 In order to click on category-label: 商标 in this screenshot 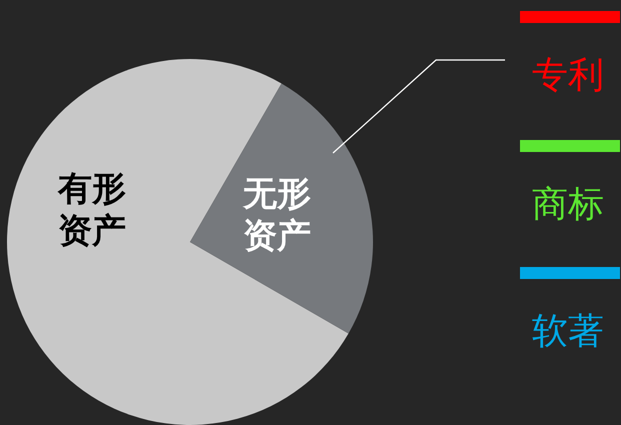, I will do `click(568, 204)`.